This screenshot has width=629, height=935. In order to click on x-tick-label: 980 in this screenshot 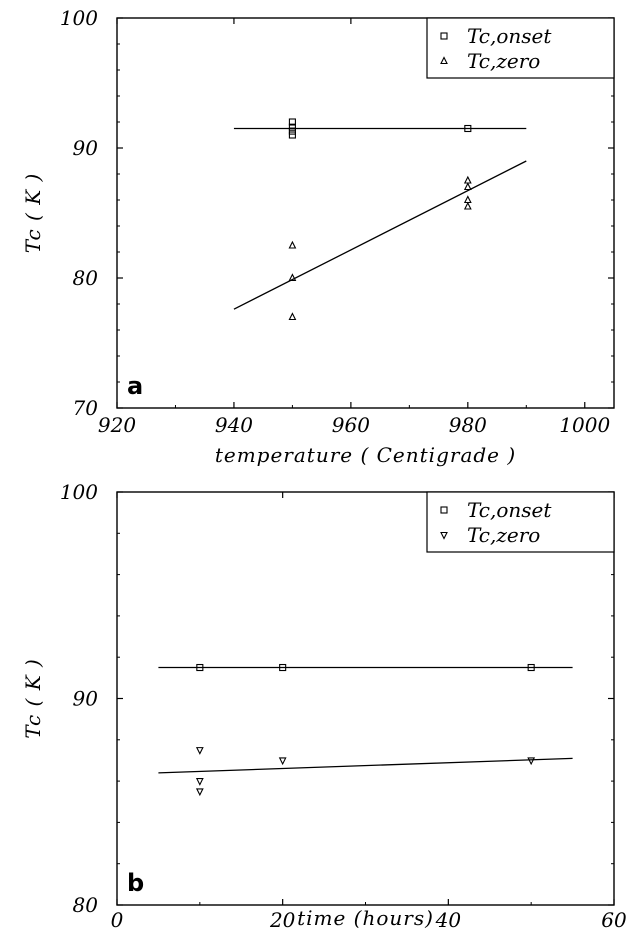, I will do `click(468, 425)`.